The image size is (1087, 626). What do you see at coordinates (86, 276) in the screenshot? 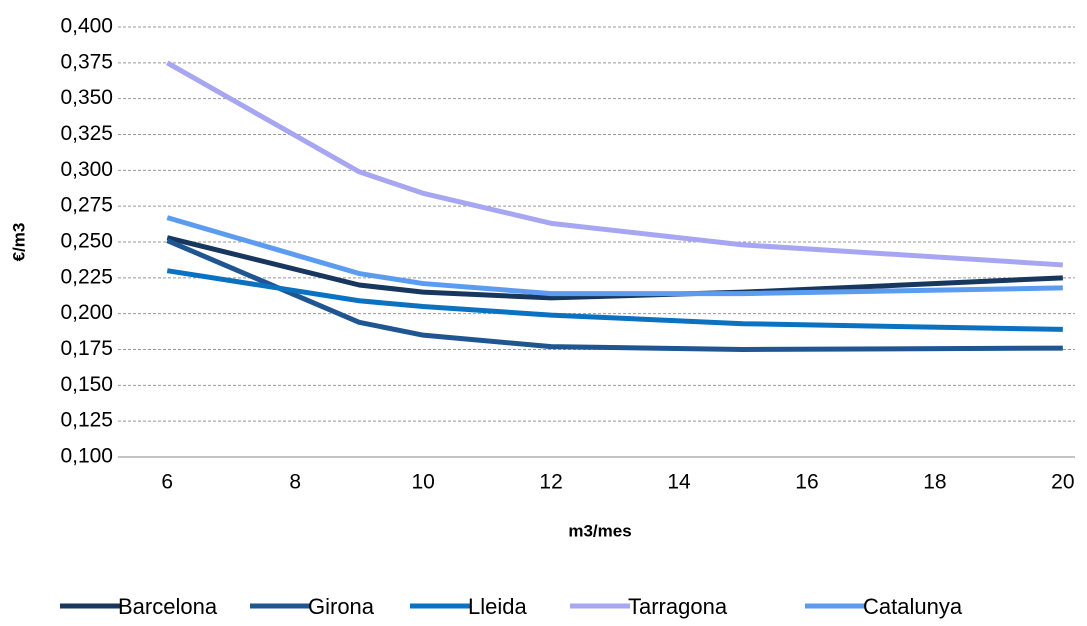
I see `y-tick-label: 0,225` at bounding box center [86, 276].